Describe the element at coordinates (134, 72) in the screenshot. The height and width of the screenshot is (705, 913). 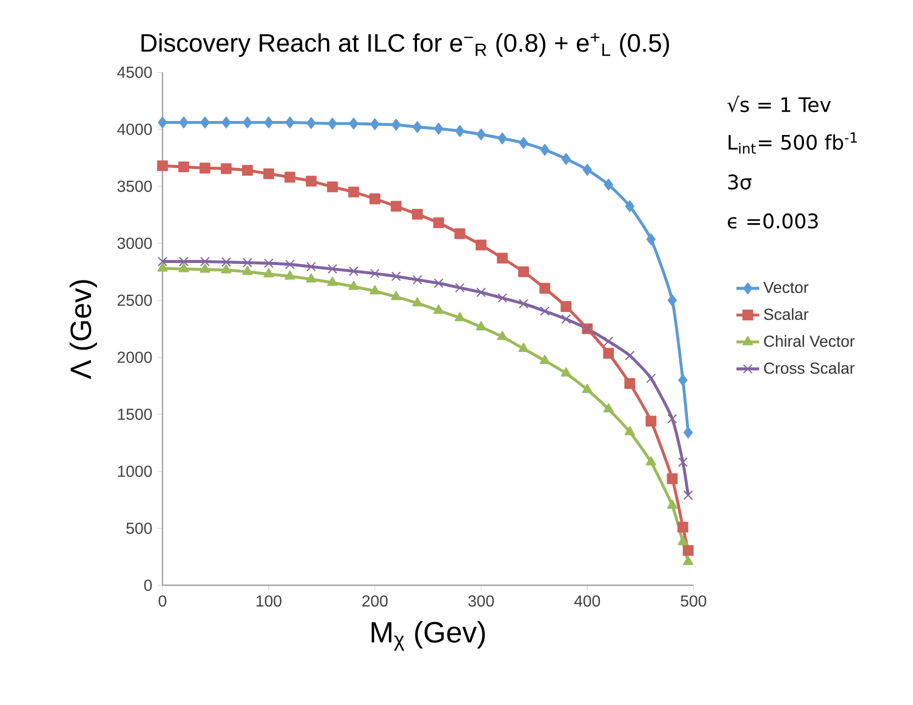
I see `y-tick-label: 4500` at that location.